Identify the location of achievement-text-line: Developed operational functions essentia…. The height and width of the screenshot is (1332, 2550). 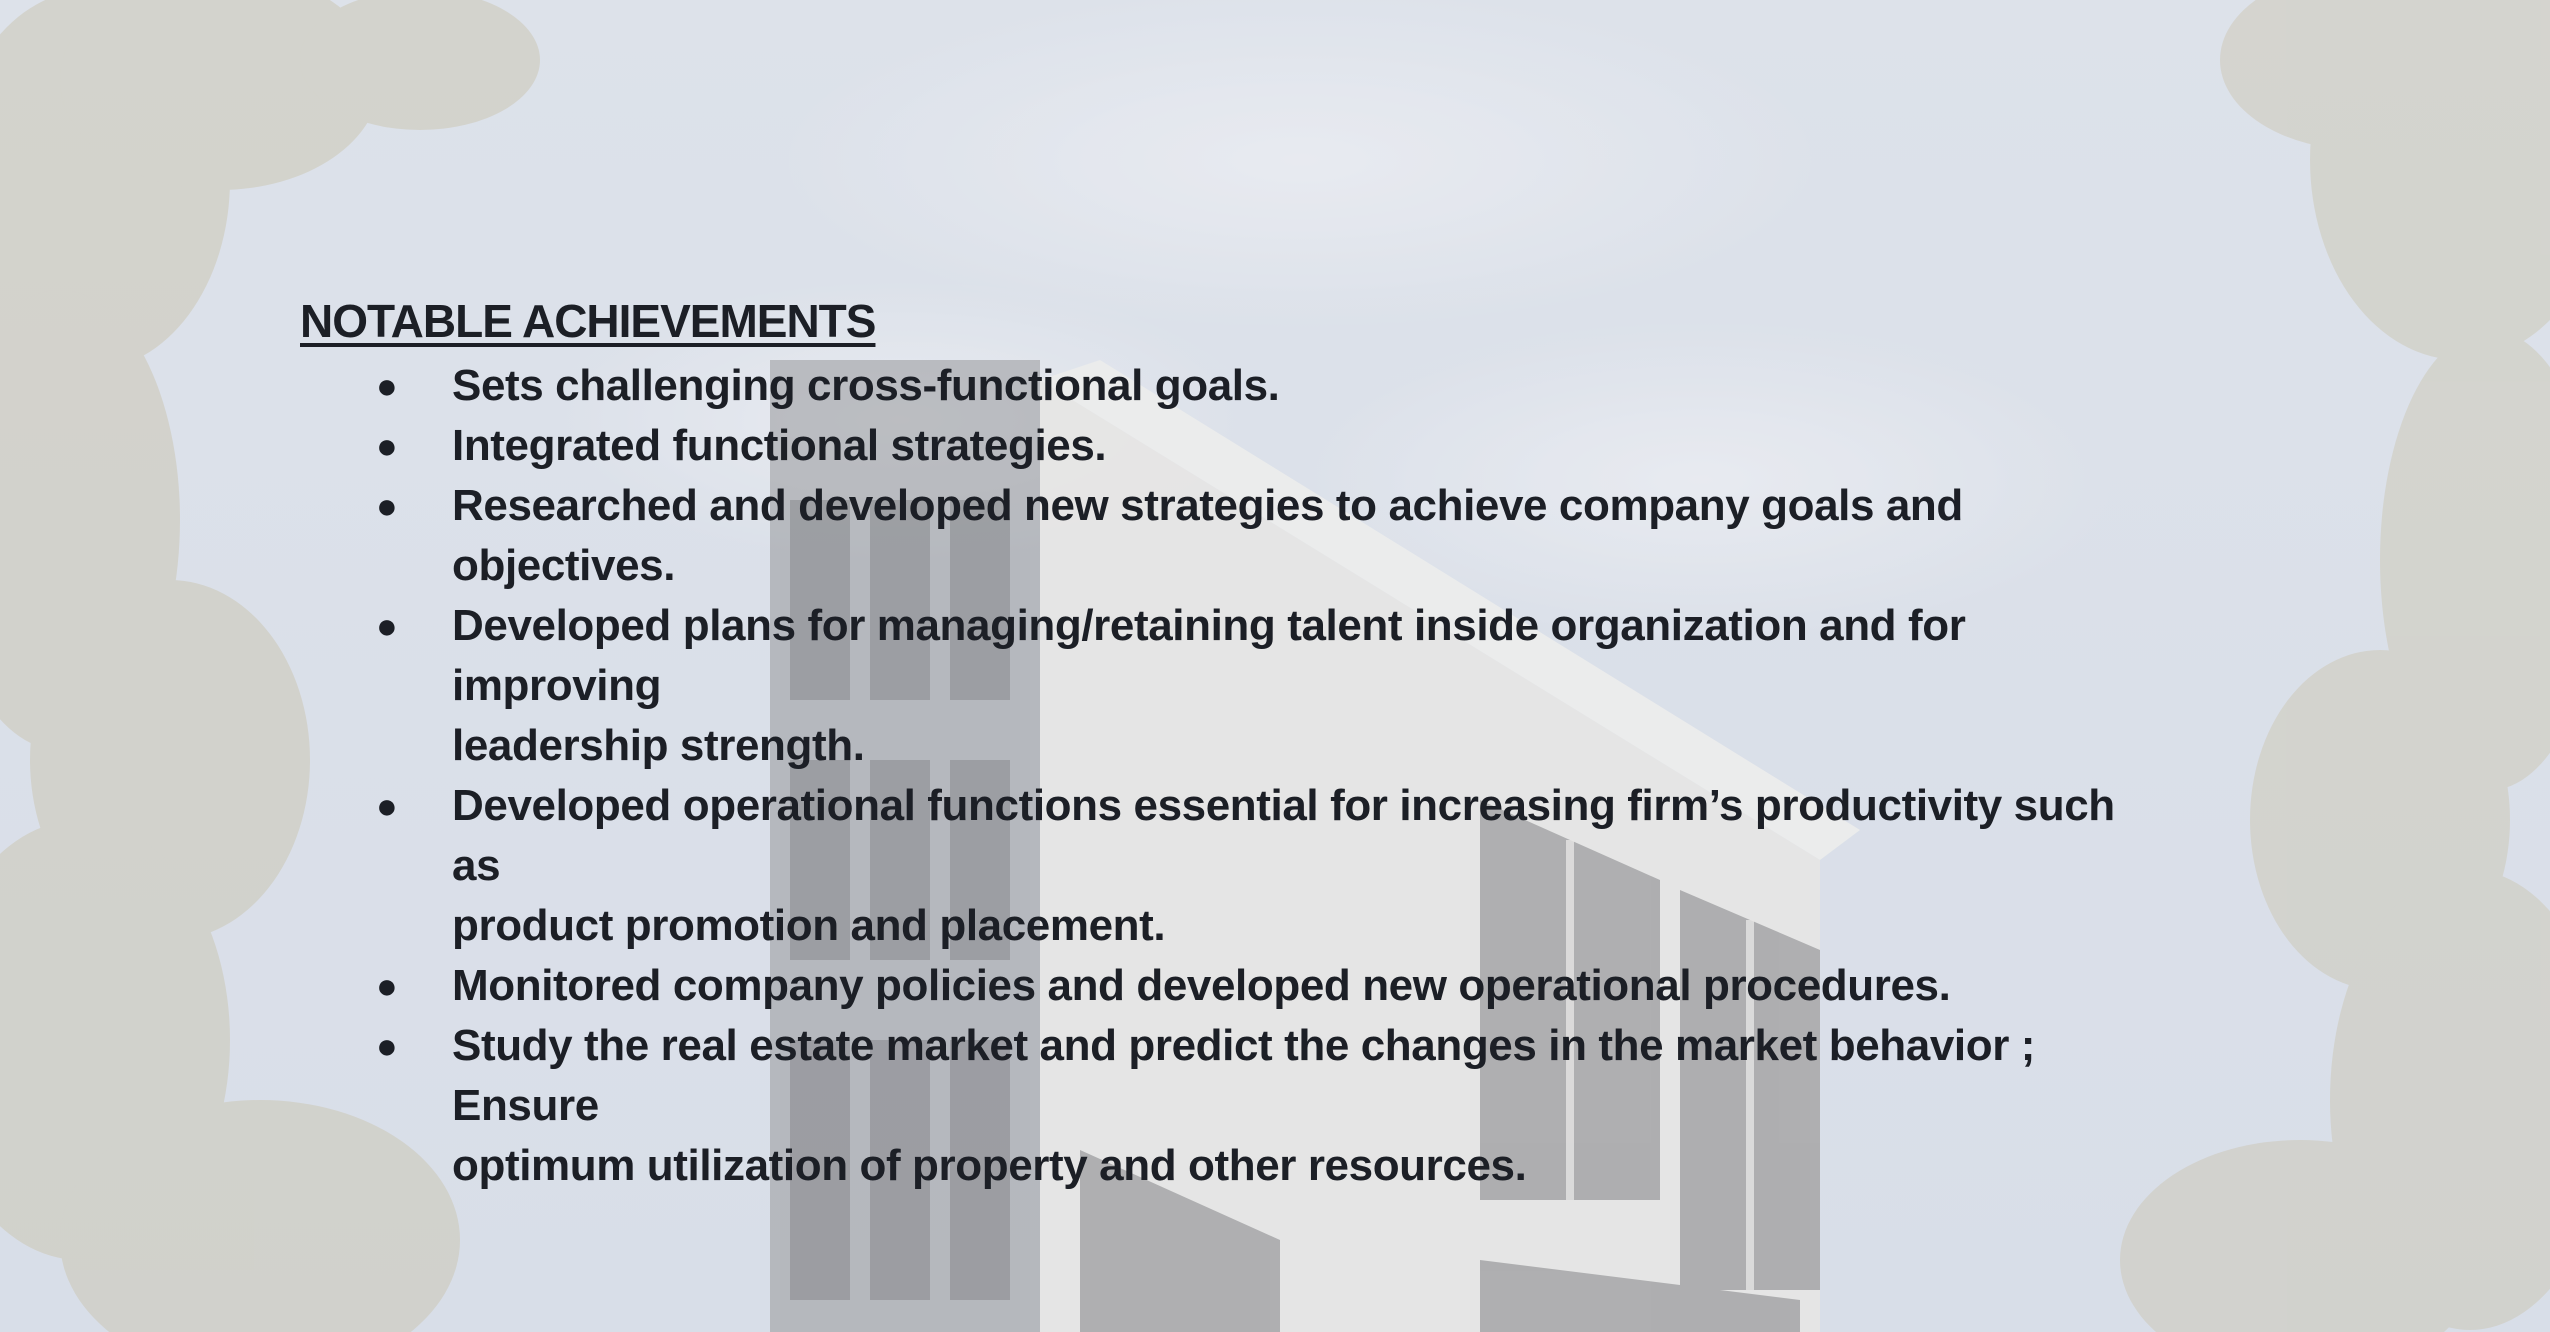
(1283, 805).